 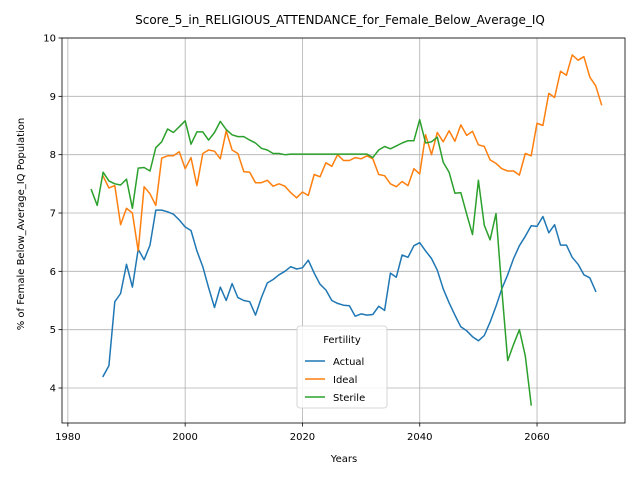 What do you see at coordinates (345, 380) in the screenshot?
I see `legend-label-ideal: Ideal` at bounding box center [345, 380].